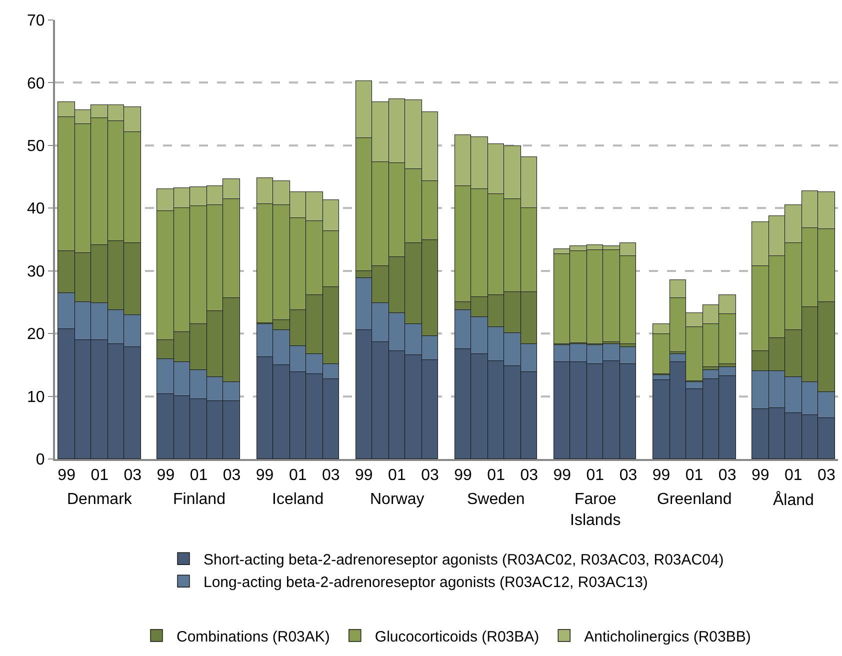 The width and height of the screenshot is (842, 656). Describe the element at coordinates (36, 335) in the screenshot. I see `y-tick-label: 20` at that location.